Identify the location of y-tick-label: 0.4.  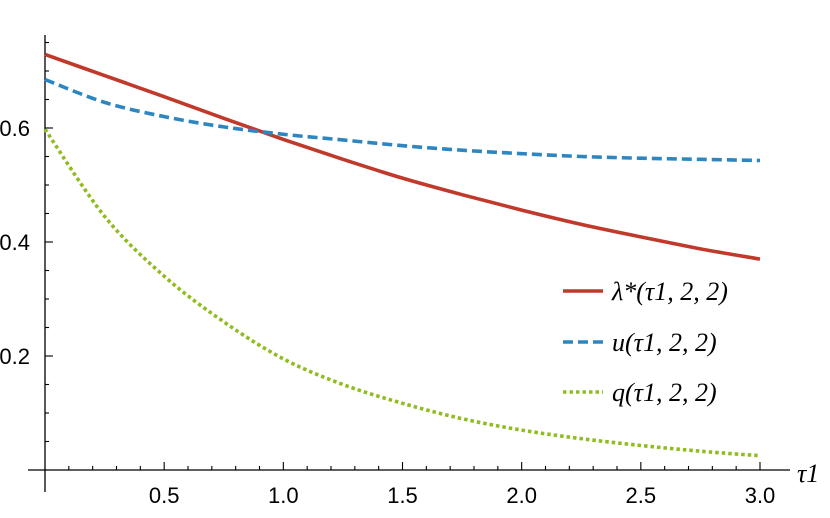
(15, 242).